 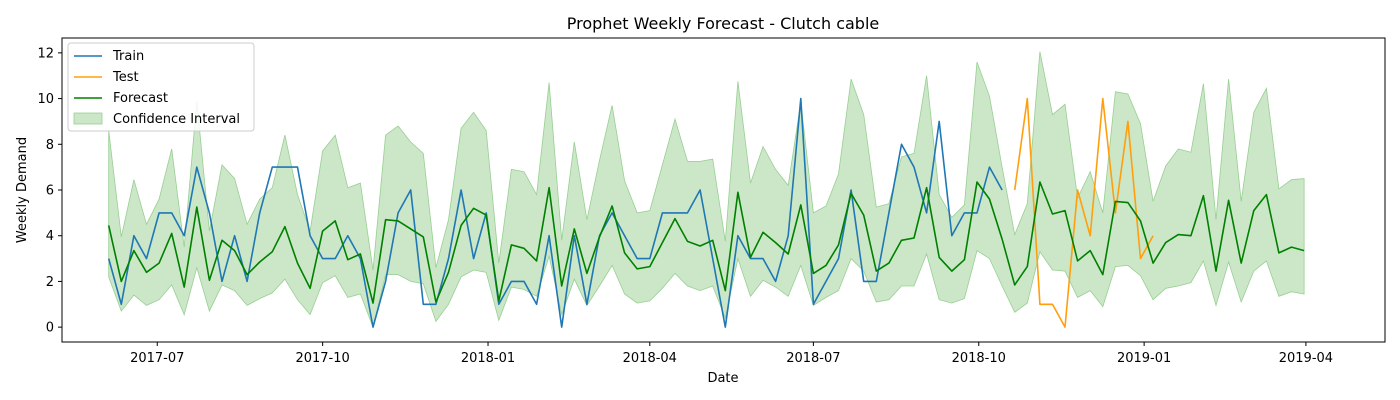 I want to click on y-tick-label: 6, so click(x=50, y=191).